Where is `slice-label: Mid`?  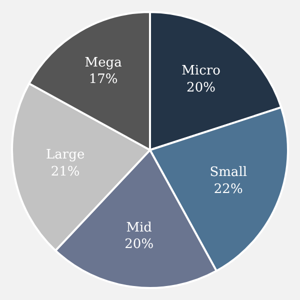
slice-label: Mid is located at coordinates (139, 228).